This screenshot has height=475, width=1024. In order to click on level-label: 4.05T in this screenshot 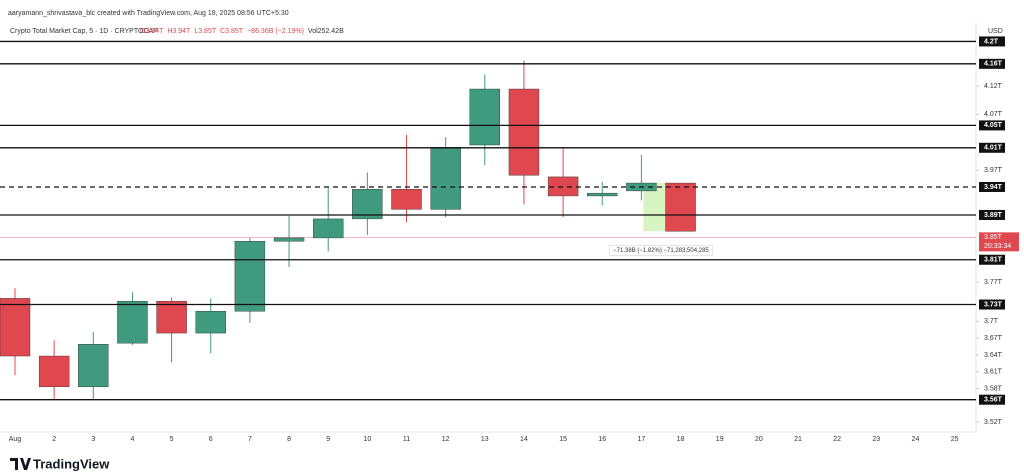, I will do `click(993, 125)`.